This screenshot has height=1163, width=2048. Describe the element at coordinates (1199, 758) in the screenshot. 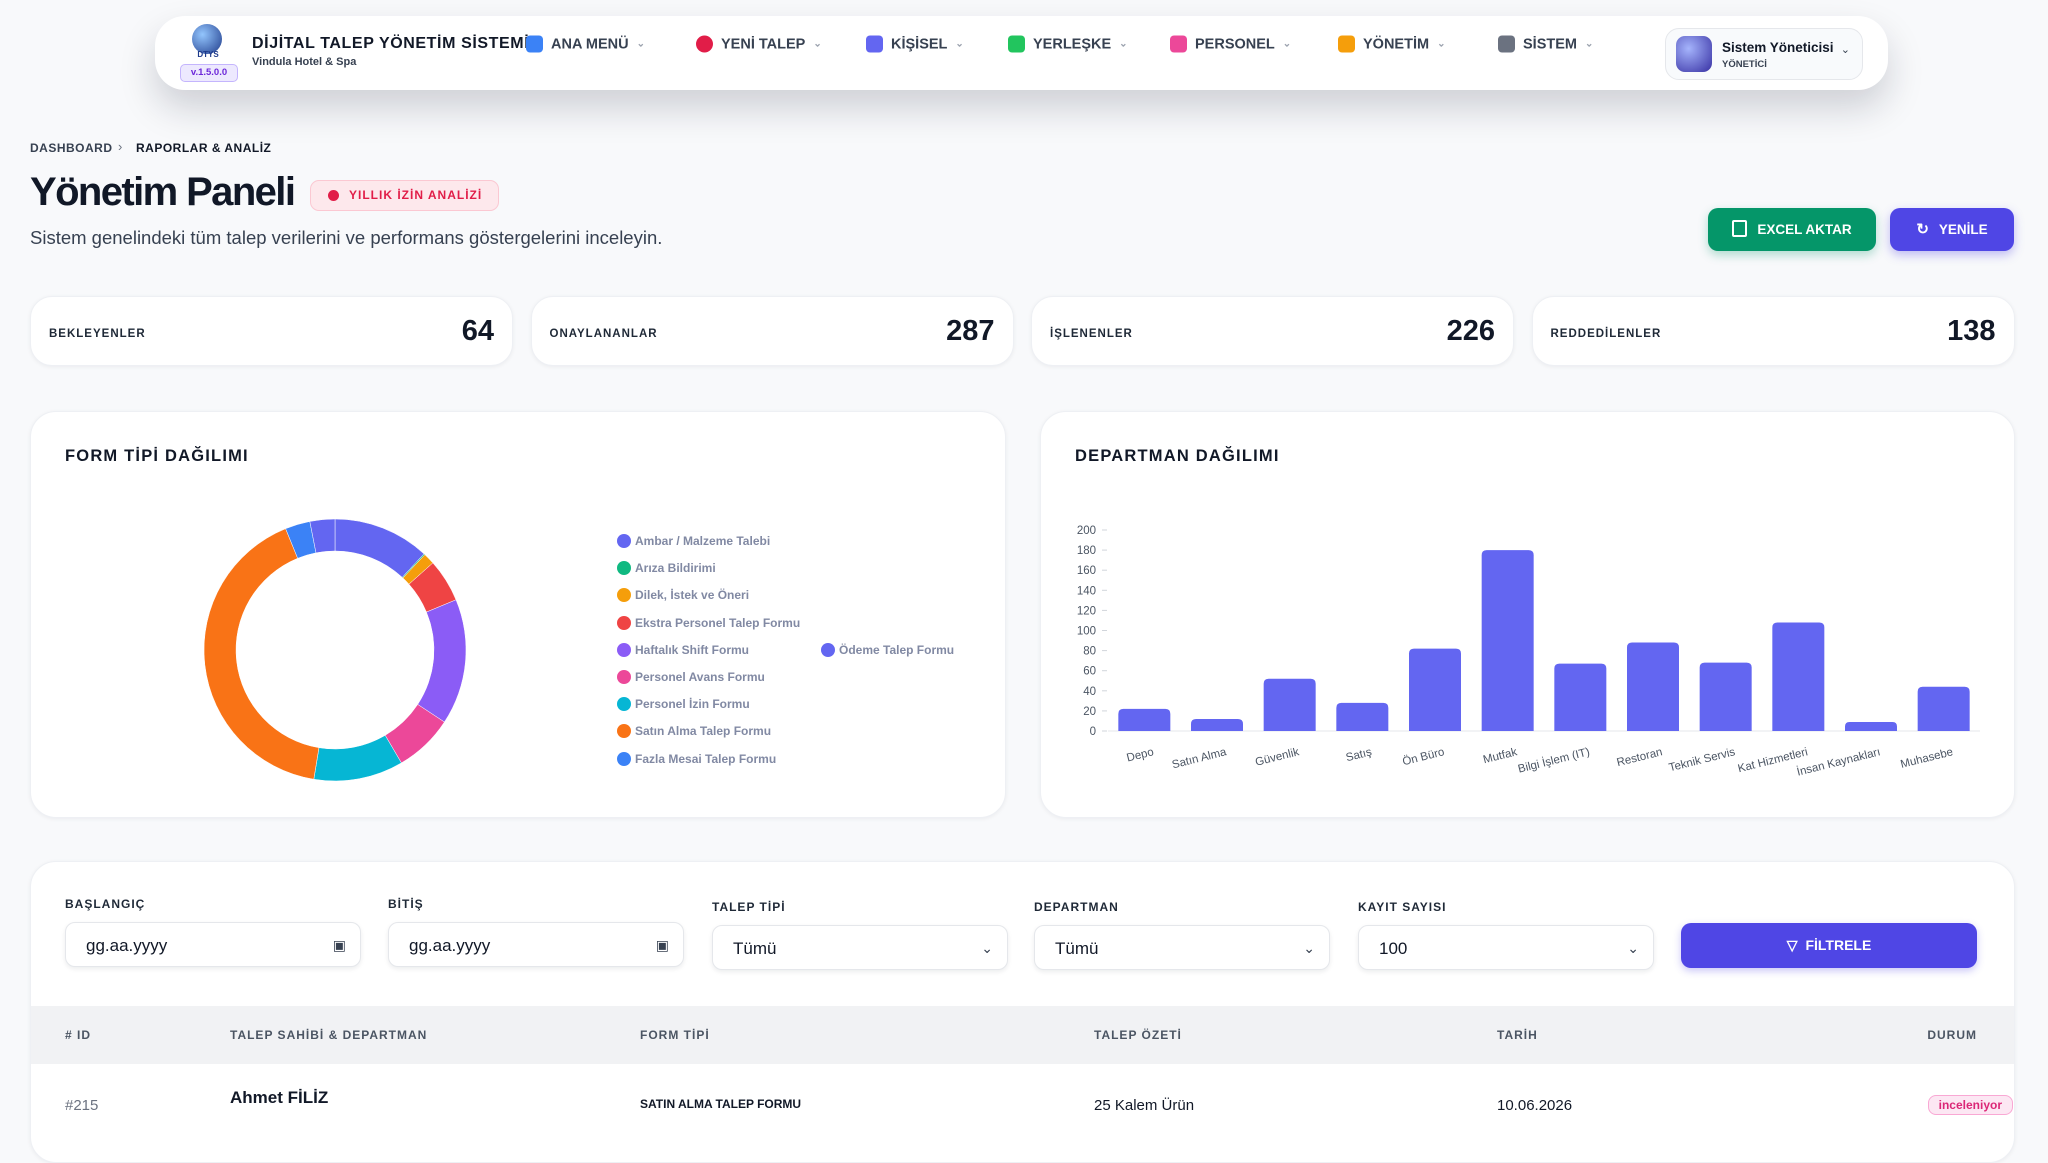

I see `x-tick-label: Satın Alma` at that location.